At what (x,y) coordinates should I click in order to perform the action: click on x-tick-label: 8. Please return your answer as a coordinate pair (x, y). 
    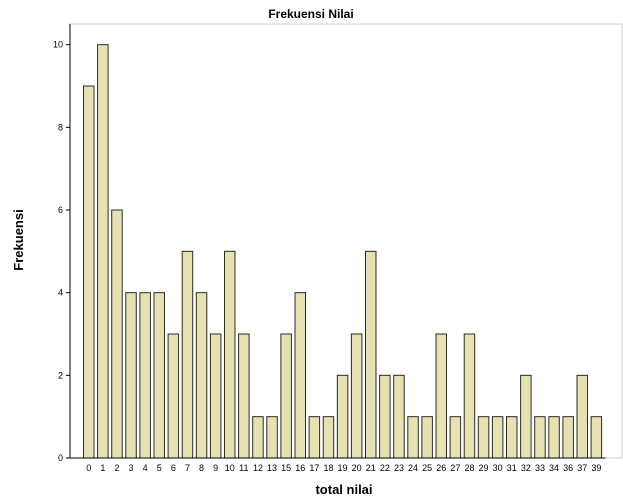
    Looking at the image, I should click on (201, 468).